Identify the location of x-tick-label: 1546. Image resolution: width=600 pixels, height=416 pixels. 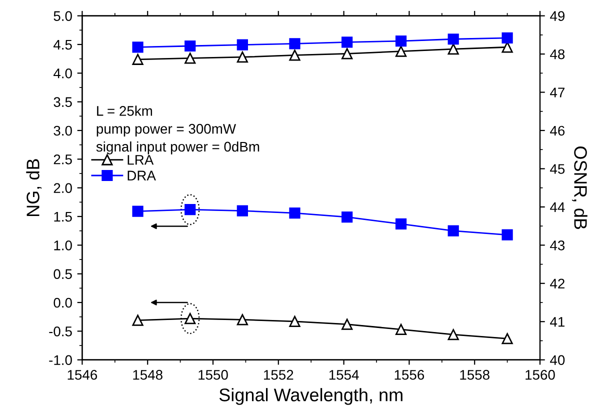
(83, 375).